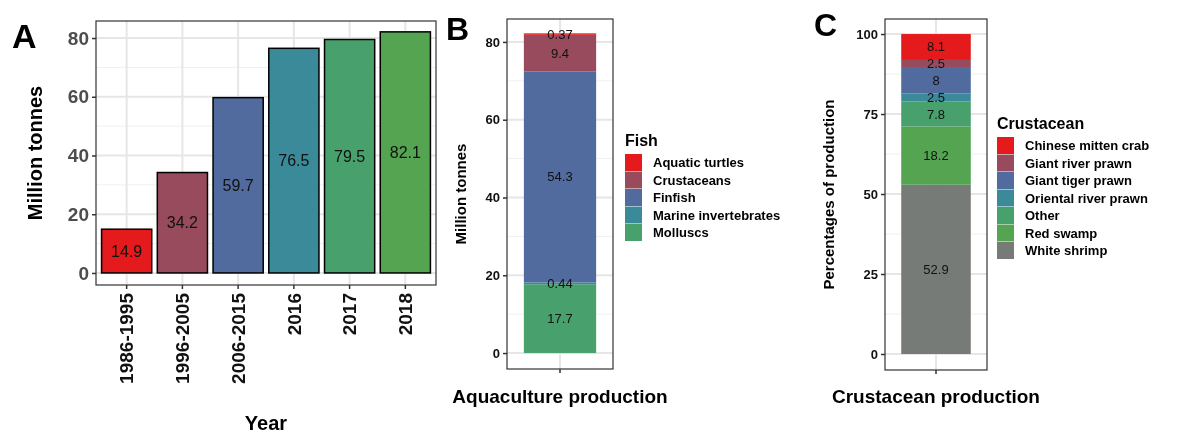 The image size is (1184, 432). I want to click on x-tick-label: 2006-2015, so click(238, 338).